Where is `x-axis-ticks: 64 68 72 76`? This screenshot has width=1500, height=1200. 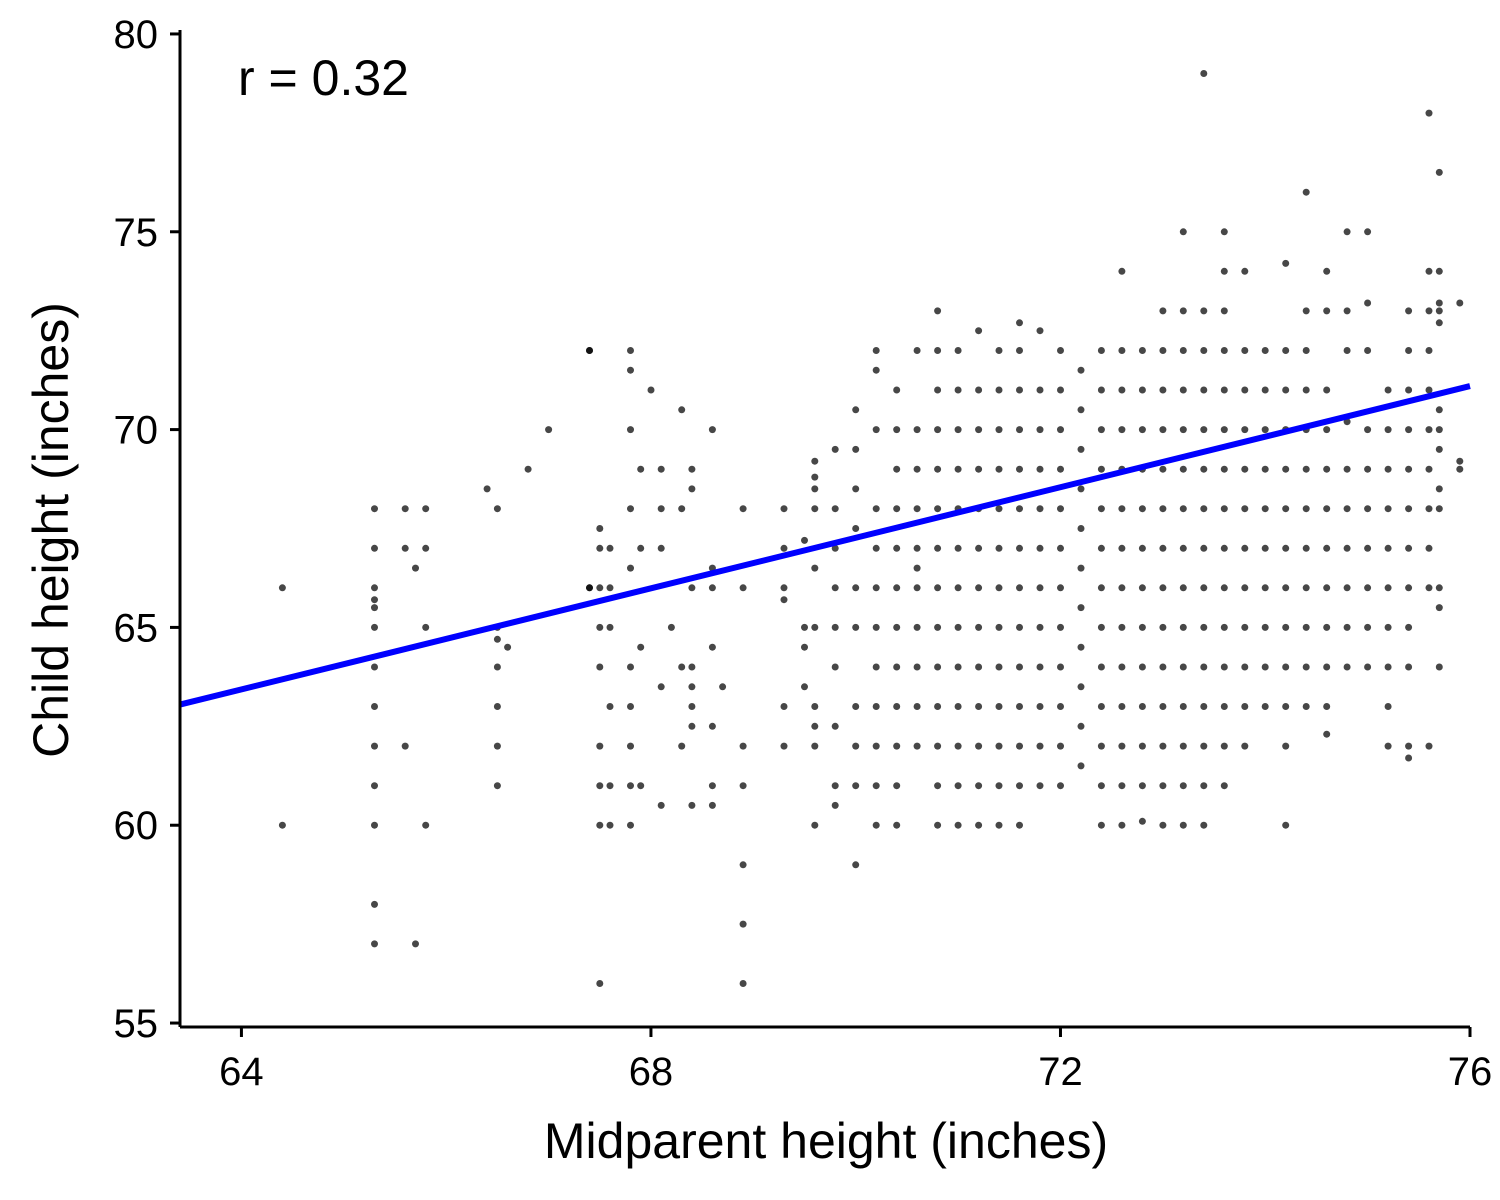 x-axis-ticks: 64 68 72 76 is located at coordinates (855, 1060).